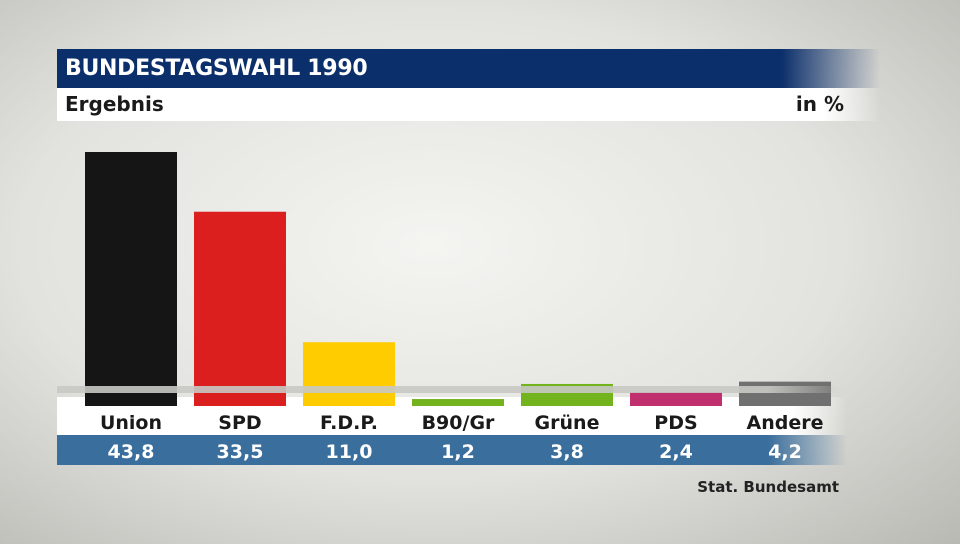  Describe the element at coordinates (785, 393) in the screenshot. I see `bar-andere` at that location.